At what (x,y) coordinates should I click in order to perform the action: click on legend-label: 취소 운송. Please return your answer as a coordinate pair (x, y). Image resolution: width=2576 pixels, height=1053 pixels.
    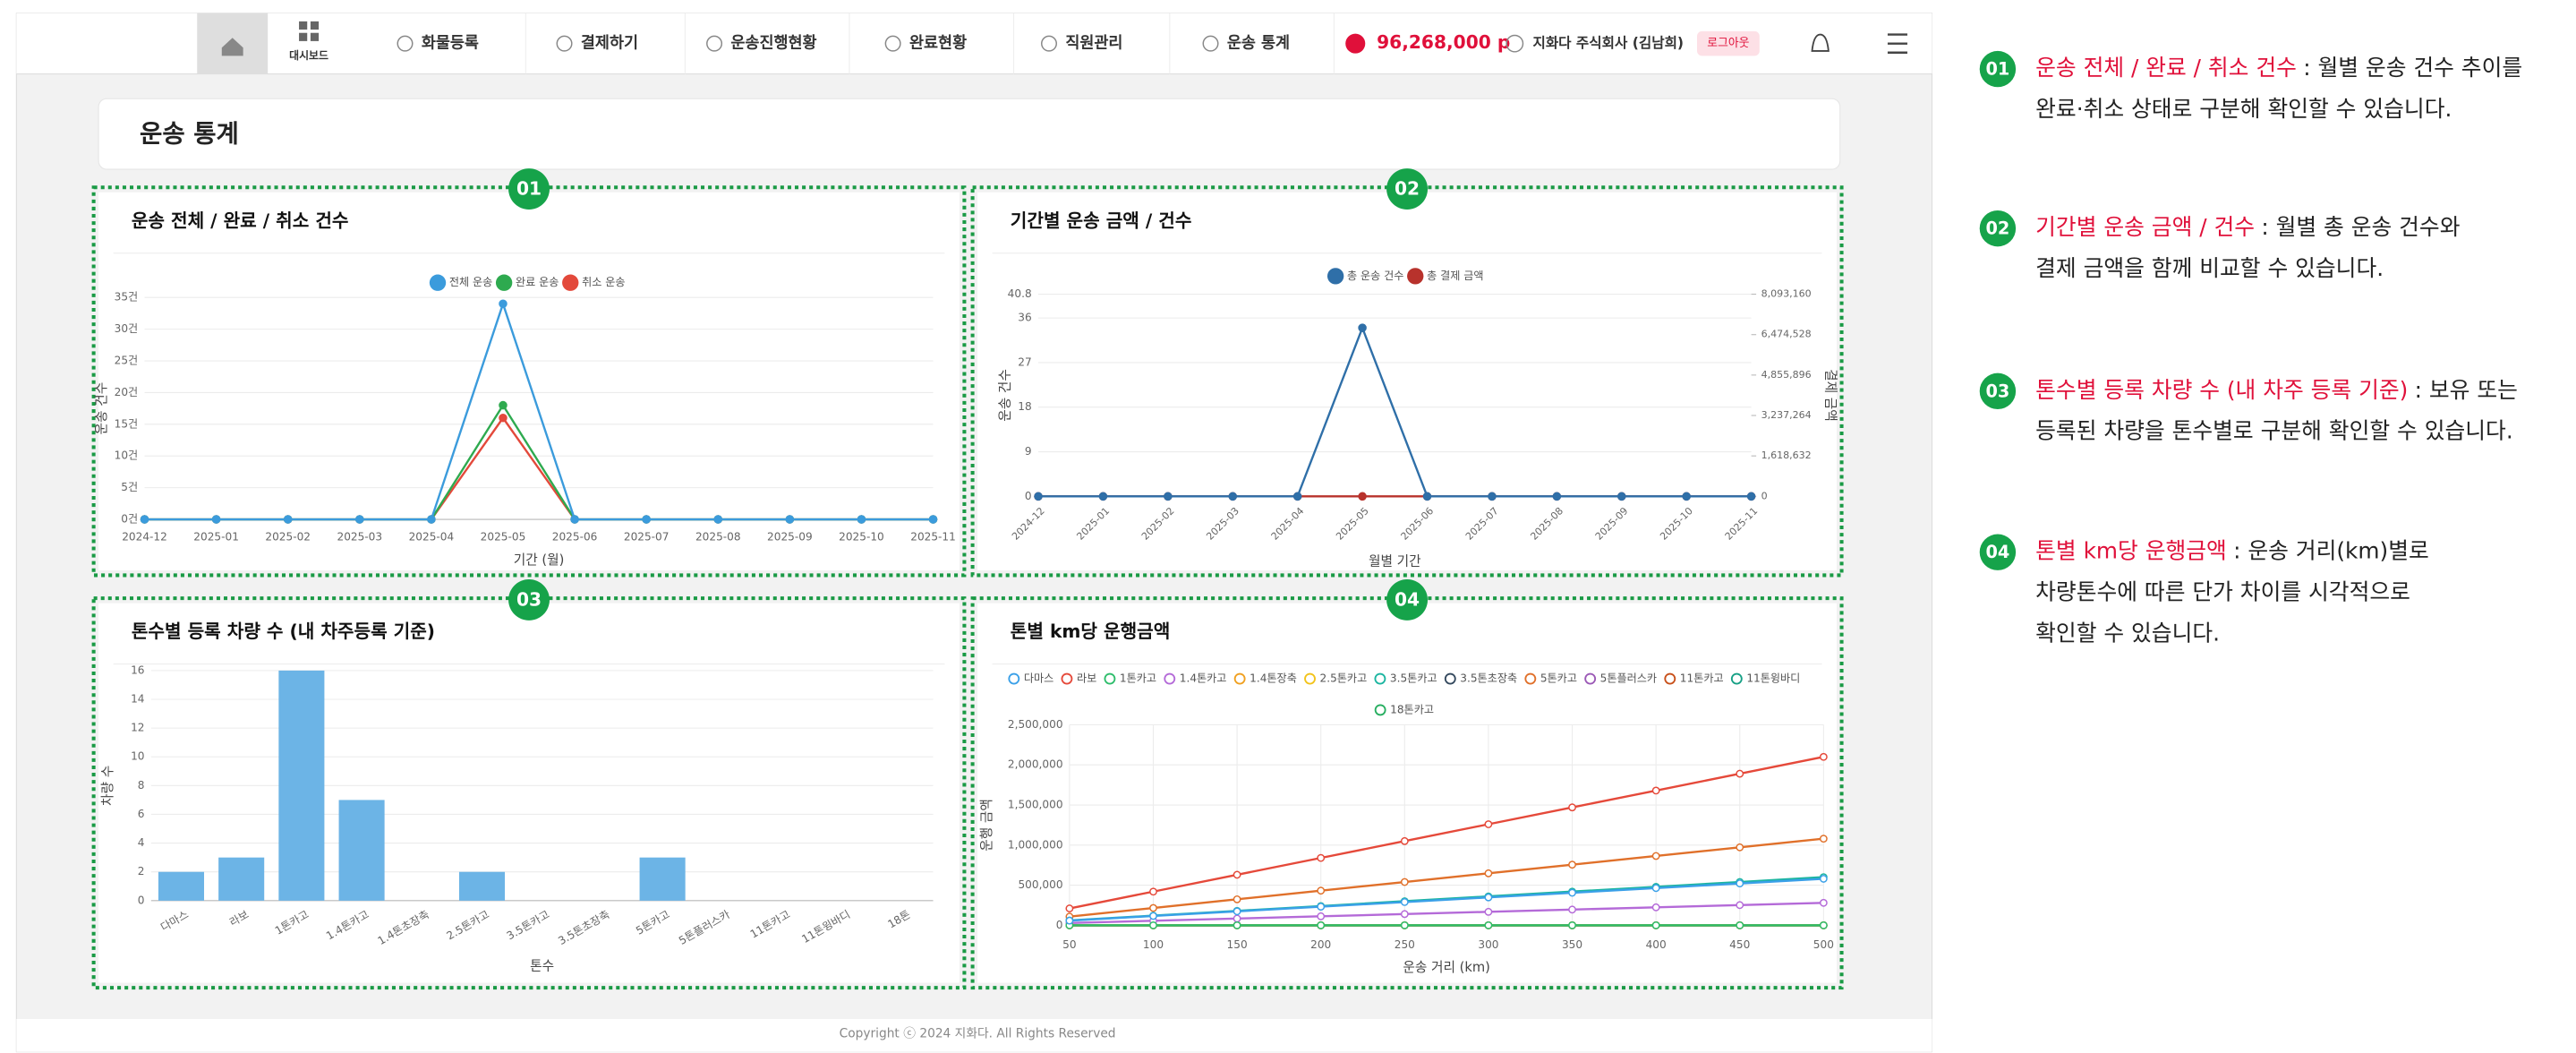
    Looking at the image, I should click on (603, 282).